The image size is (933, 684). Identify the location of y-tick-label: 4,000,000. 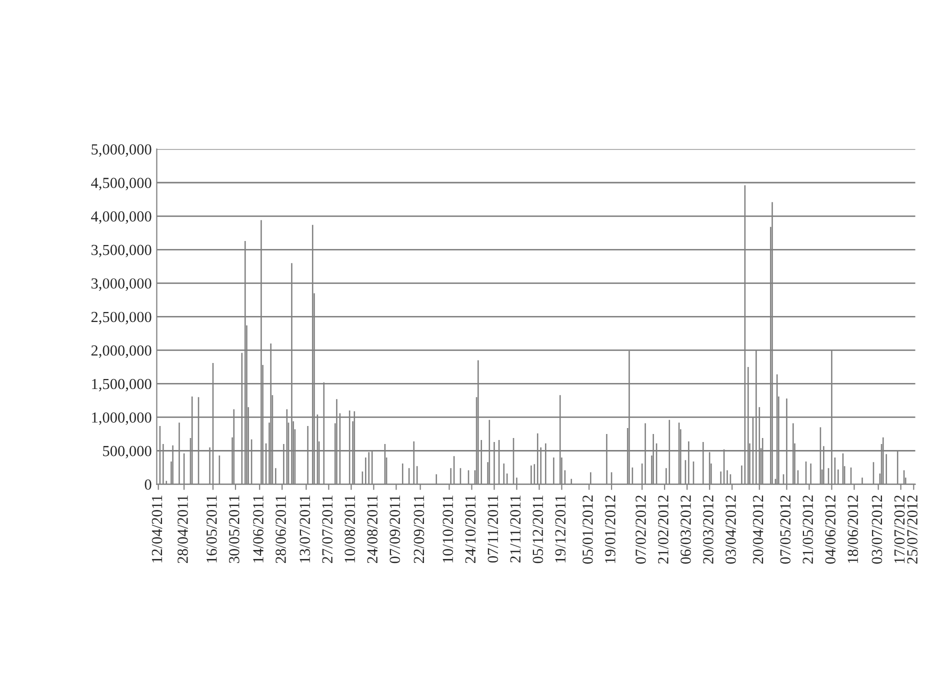
(121, 217).